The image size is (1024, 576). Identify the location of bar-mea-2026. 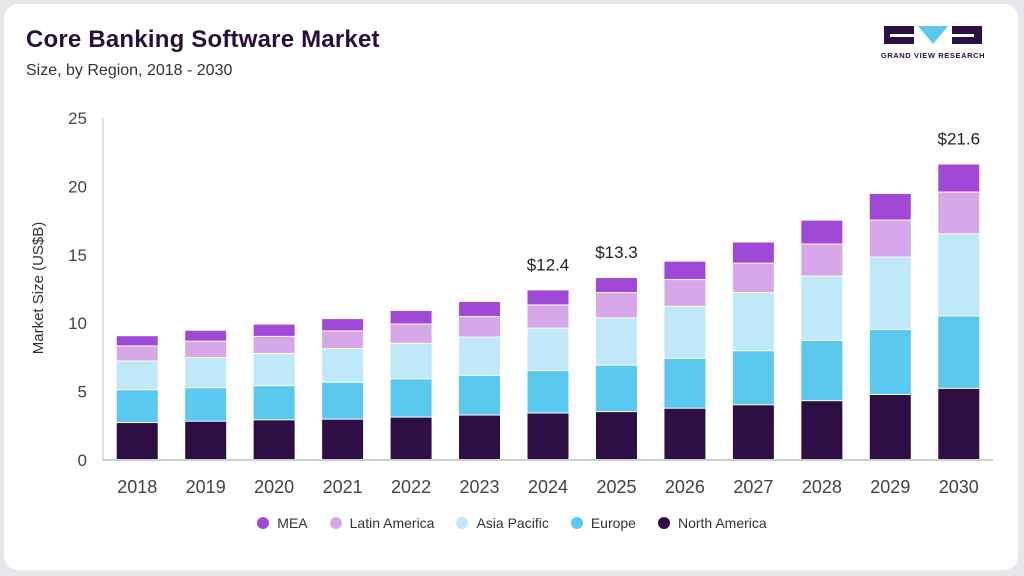
(685, 270).